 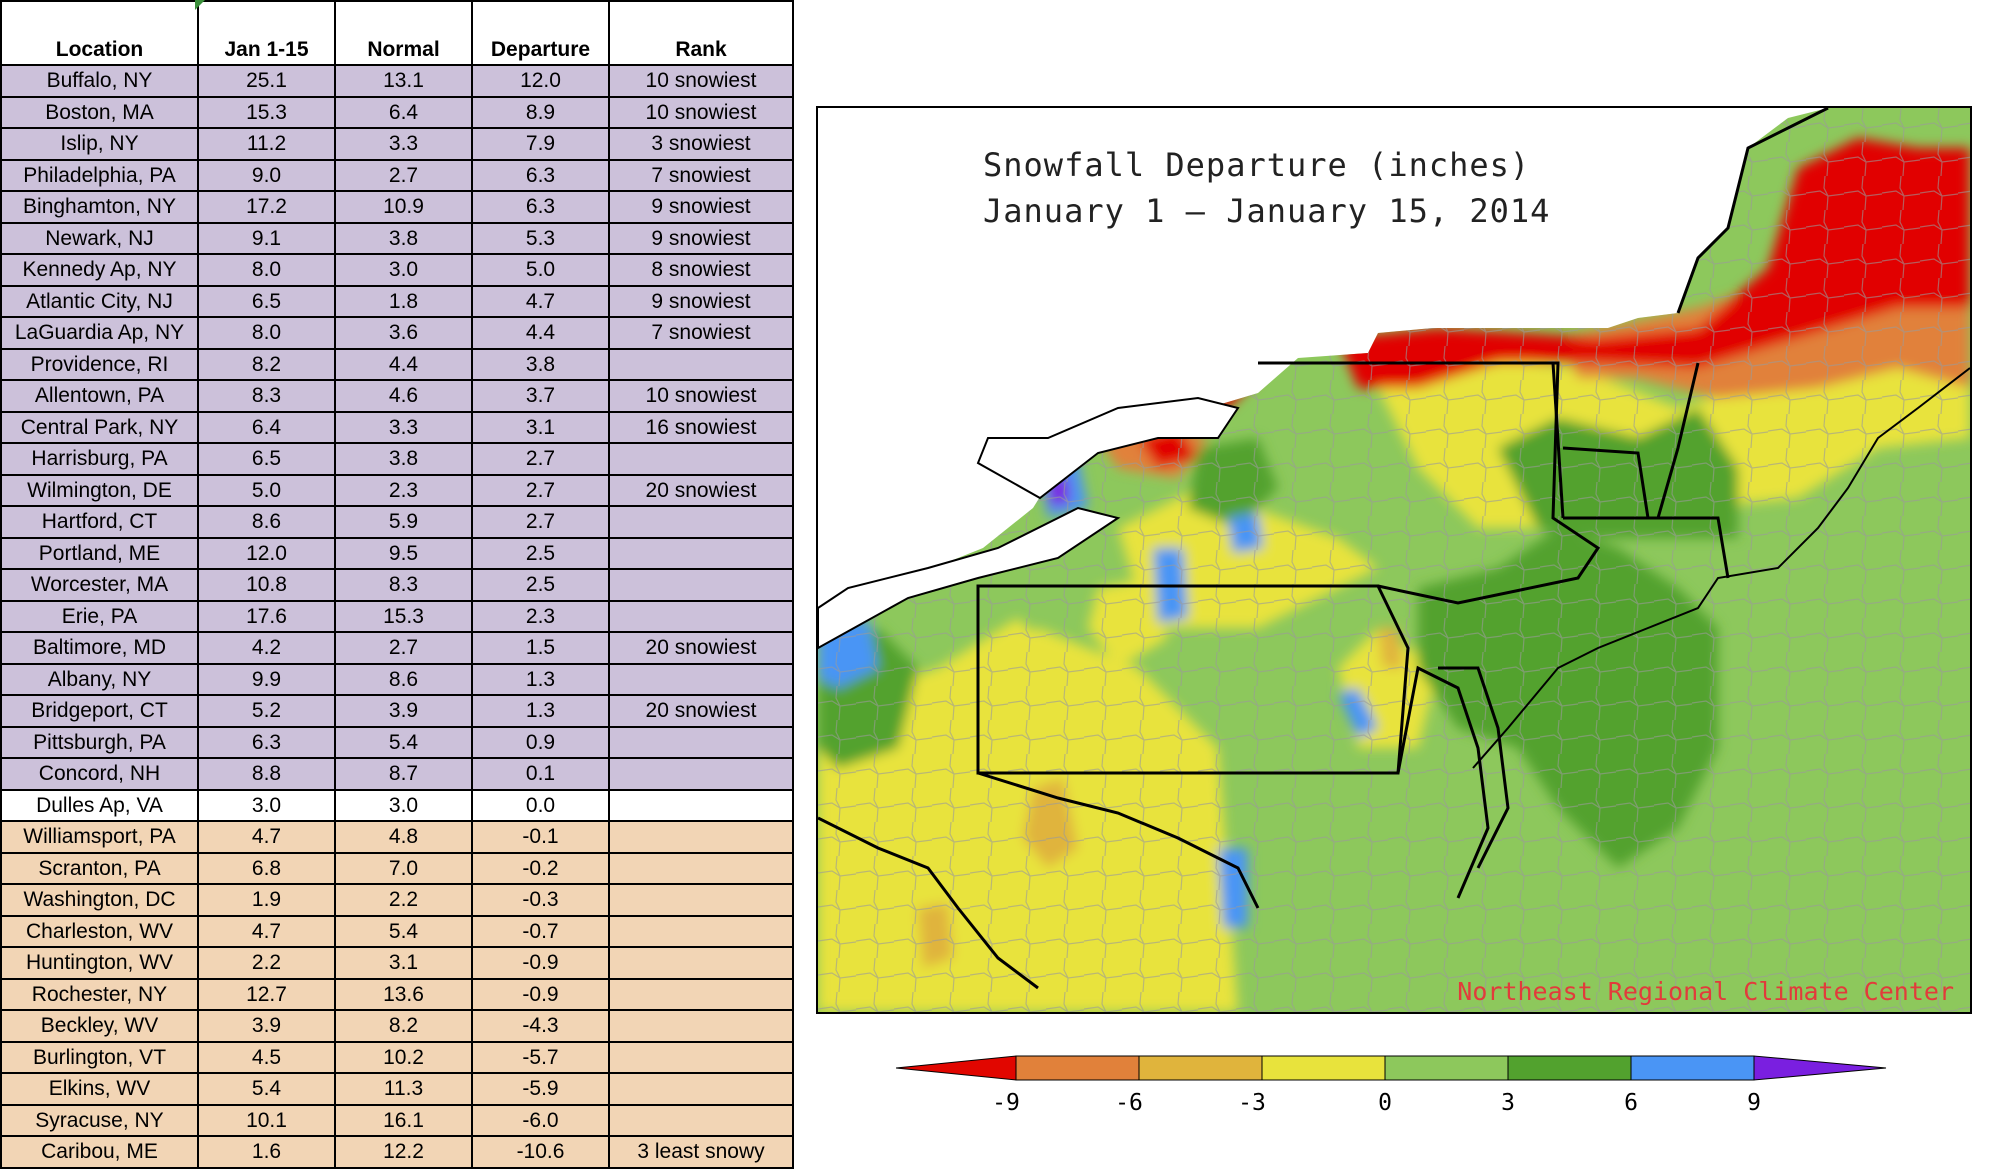 I want to click on header-jan-1-15: Jan 1-15, so click(x=266, y=33).